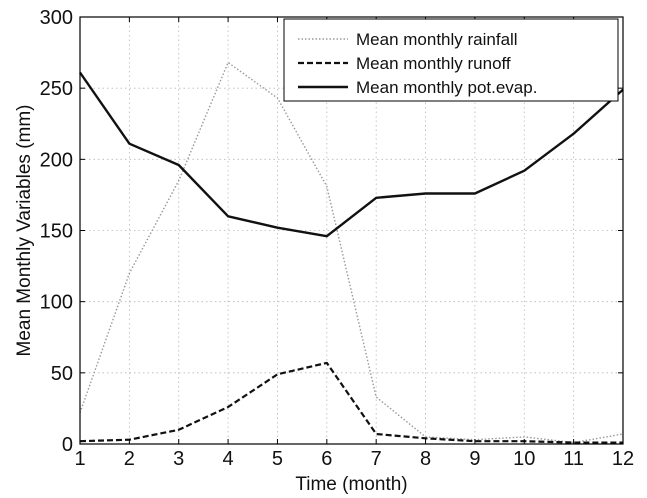  I want to click on x-tick-label: 11, so click(573, 459).